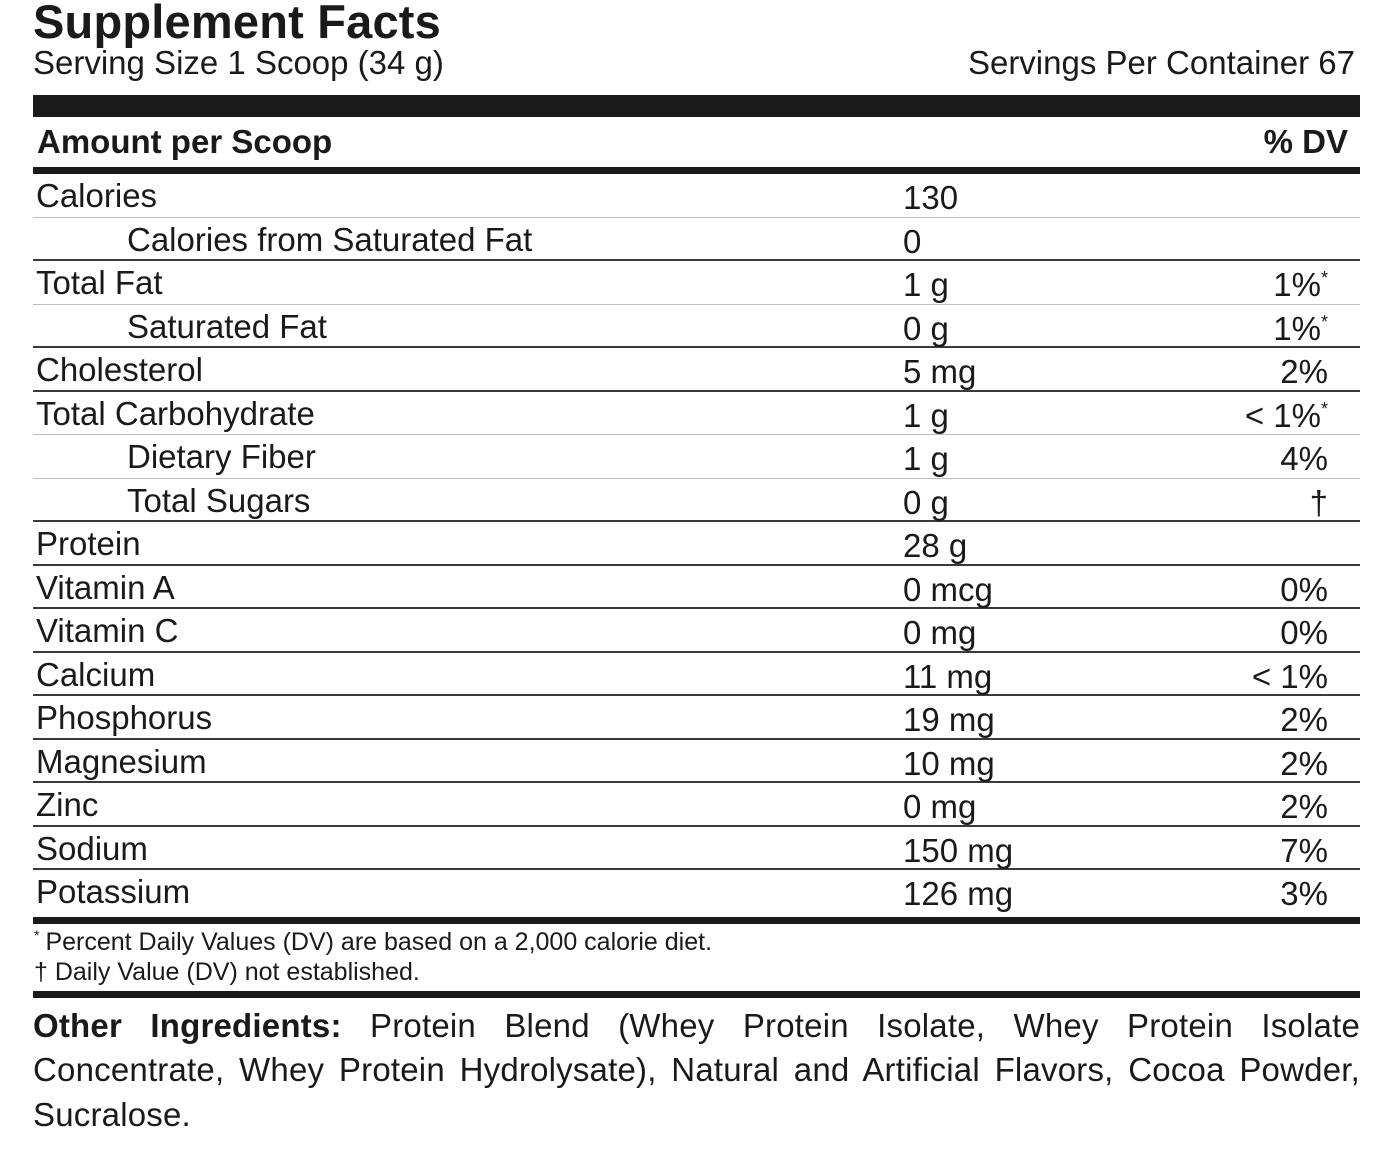  Describe the element at coordinates (227, 971) in the screenshot. I see `dagger-note: † Daily Value (DV) not established.` at that location.